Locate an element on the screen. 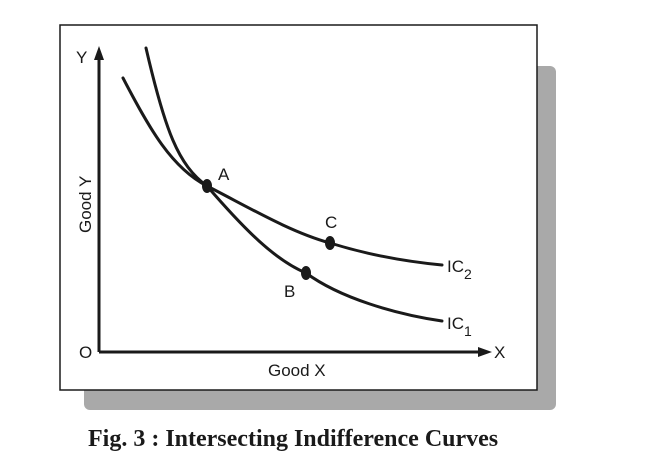 This screenshot has width=661, height=463. point-a-marker is located at coordinates (207, 186).